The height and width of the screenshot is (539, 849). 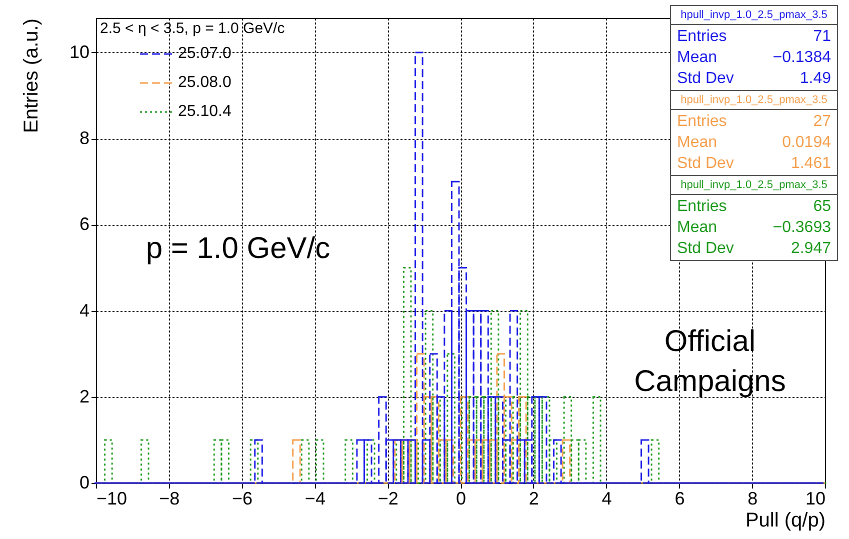 What do you see at coordinates (754, 121) in the screenshot?
I see `text: Entries 27` at bounding box center [754, 121].